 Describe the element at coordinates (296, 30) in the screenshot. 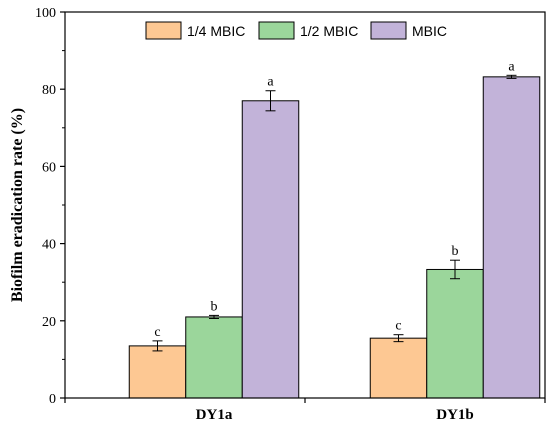

I see `legend: 1/4 MBIC 1/2 MBIC MBIC` at that location.